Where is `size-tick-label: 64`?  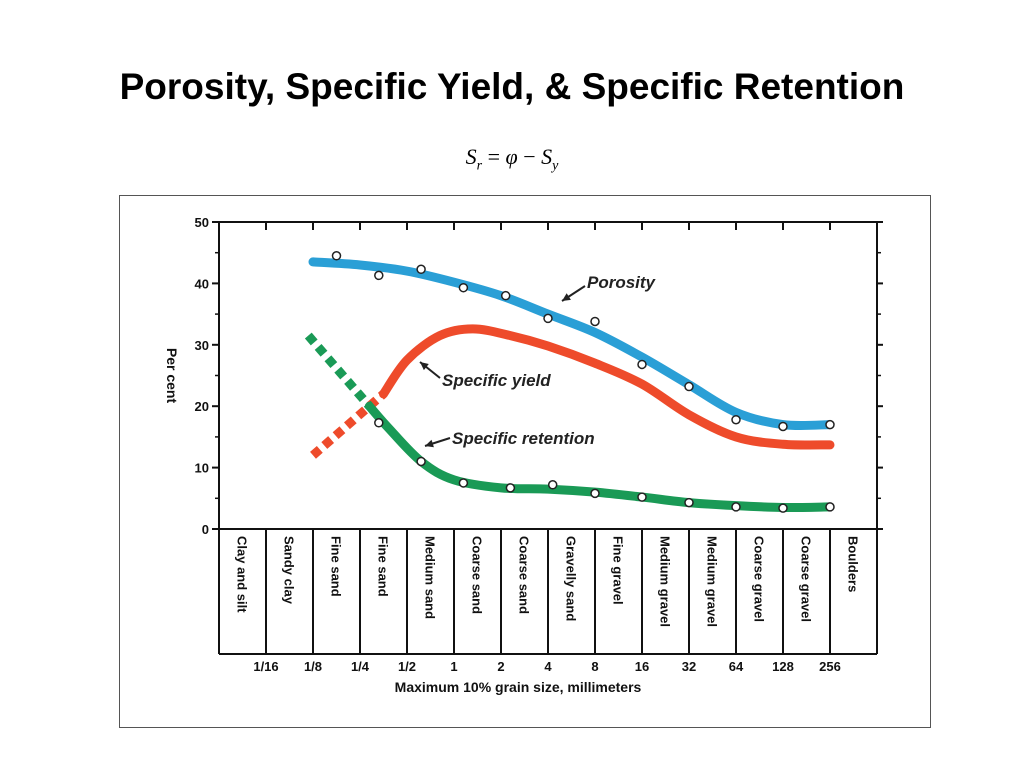
size-tick-label: 64 is located at coordinates (736, 666).